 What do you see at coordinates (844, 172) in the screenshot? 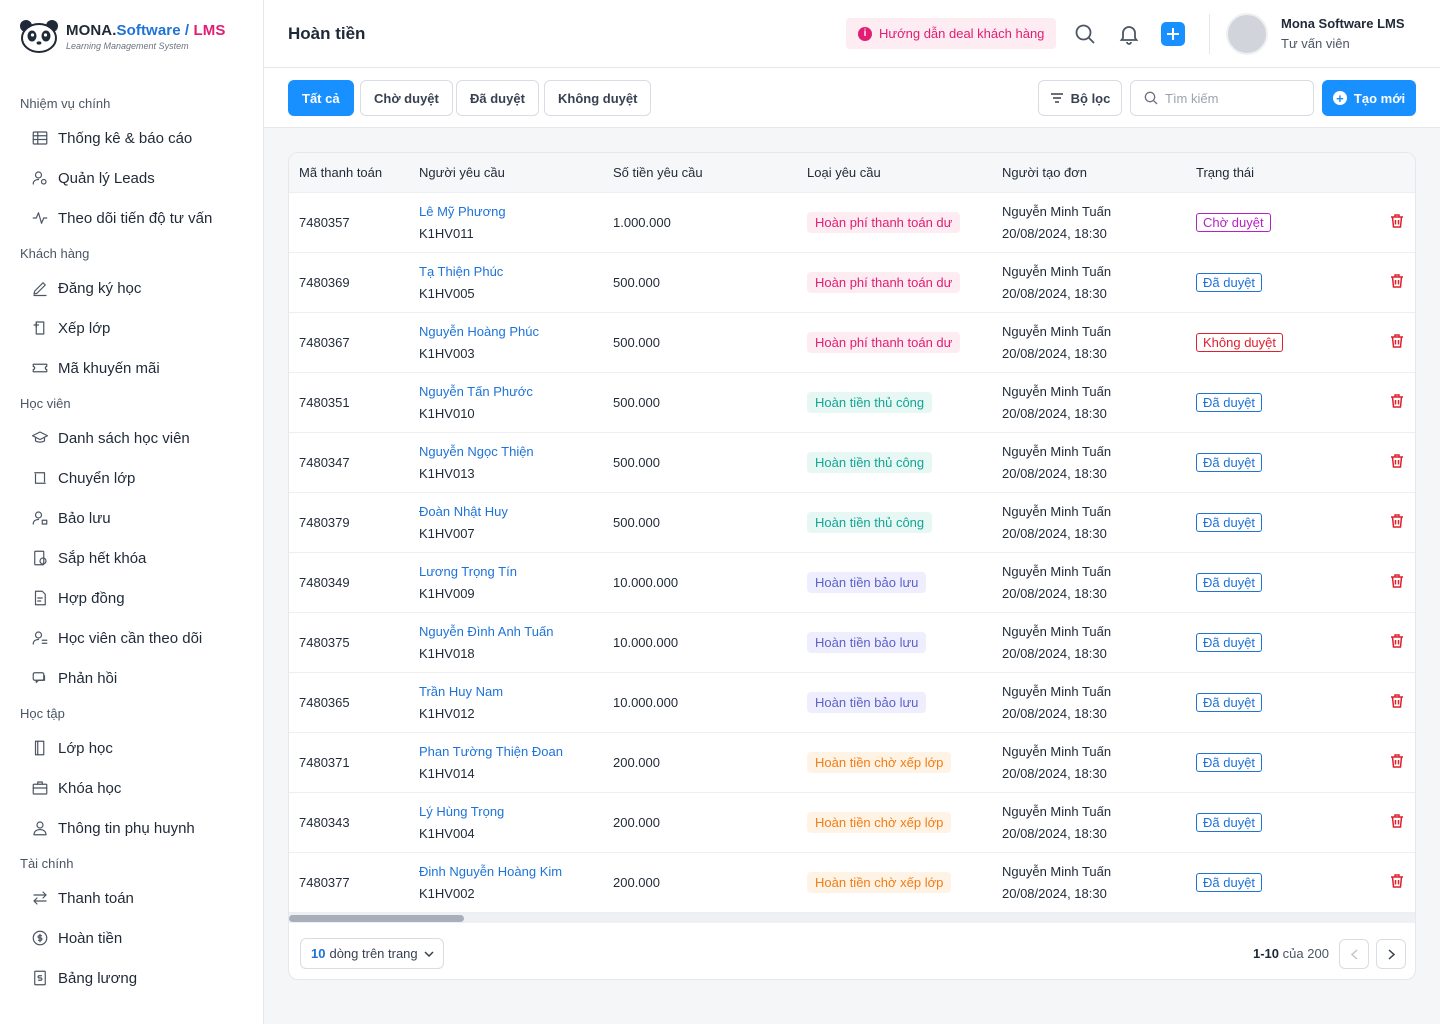
I see `col-type: Loại yêu cầu` at bounding box center [844, 172].